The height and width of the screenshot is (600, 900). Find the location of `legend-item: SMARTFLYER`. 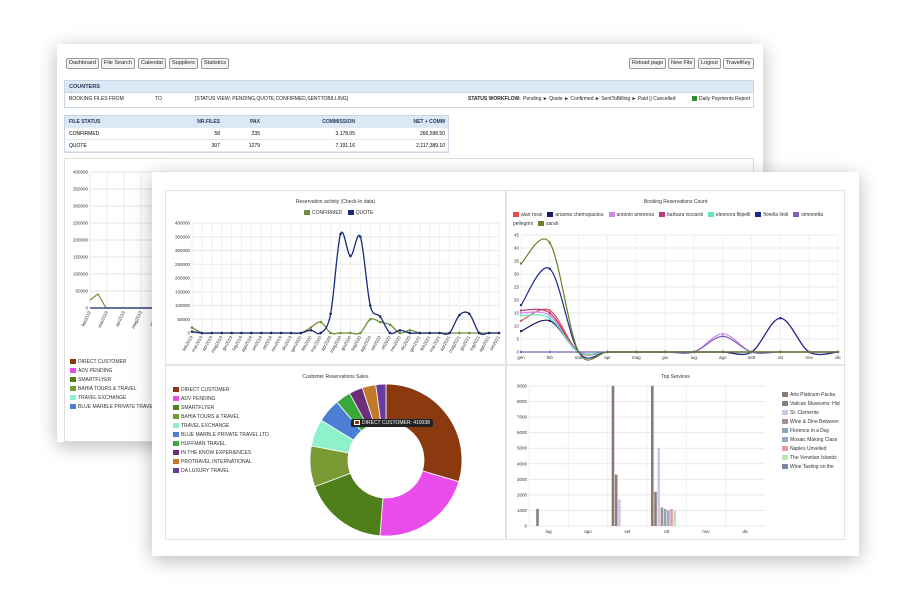

legend-item: SMARTFLYER is located at coordinates (221, 408).